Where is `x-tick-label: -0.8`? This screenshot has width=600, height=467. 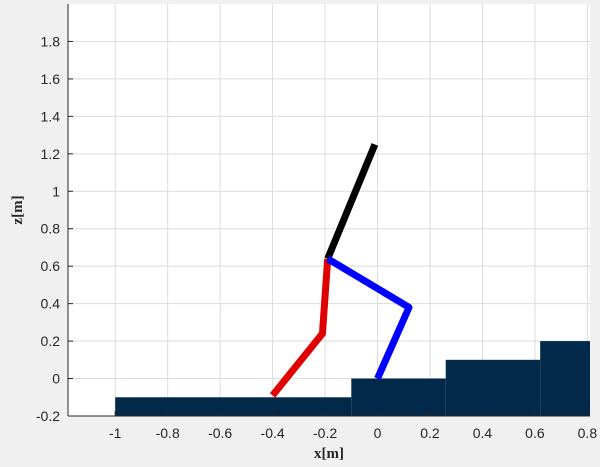
x-tick-label: -0.8 is located at coordinates (168, 433).